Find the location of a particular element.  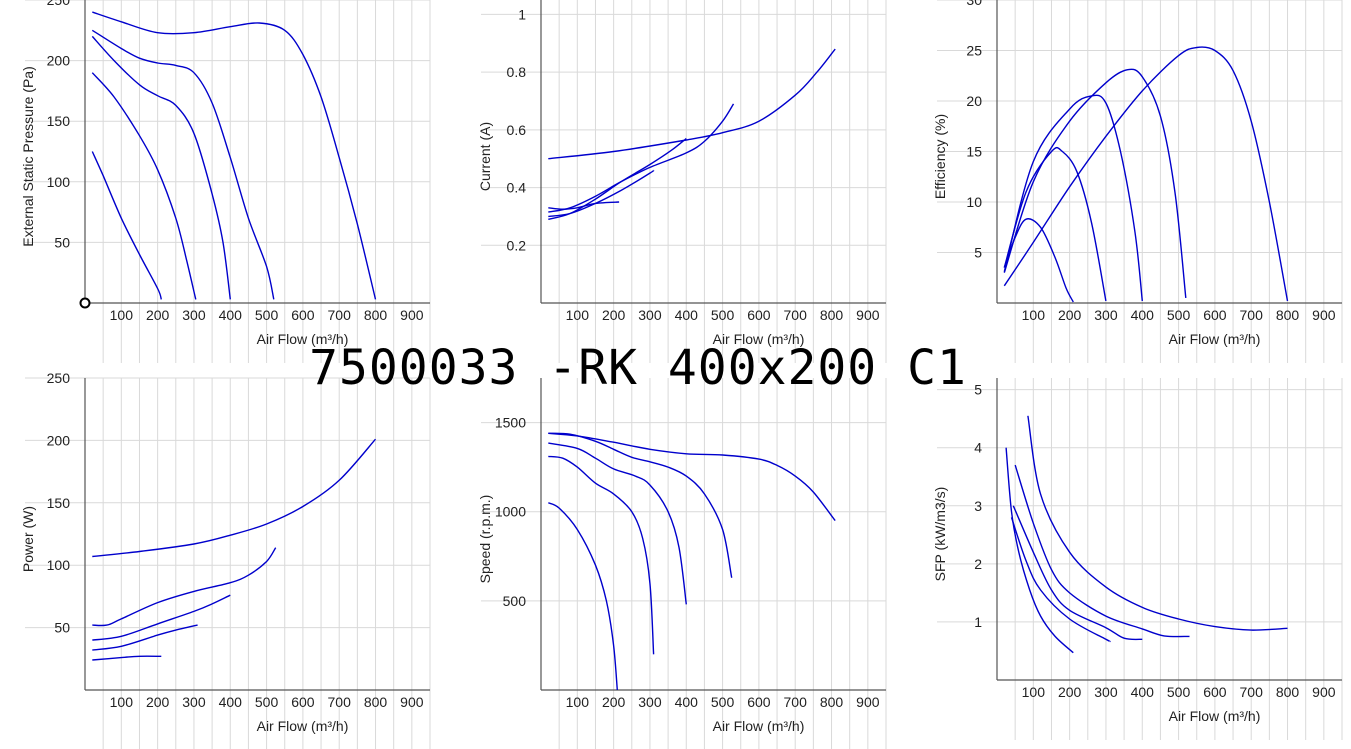

y-tick-label: 10 is located at coordinates (974, 202).